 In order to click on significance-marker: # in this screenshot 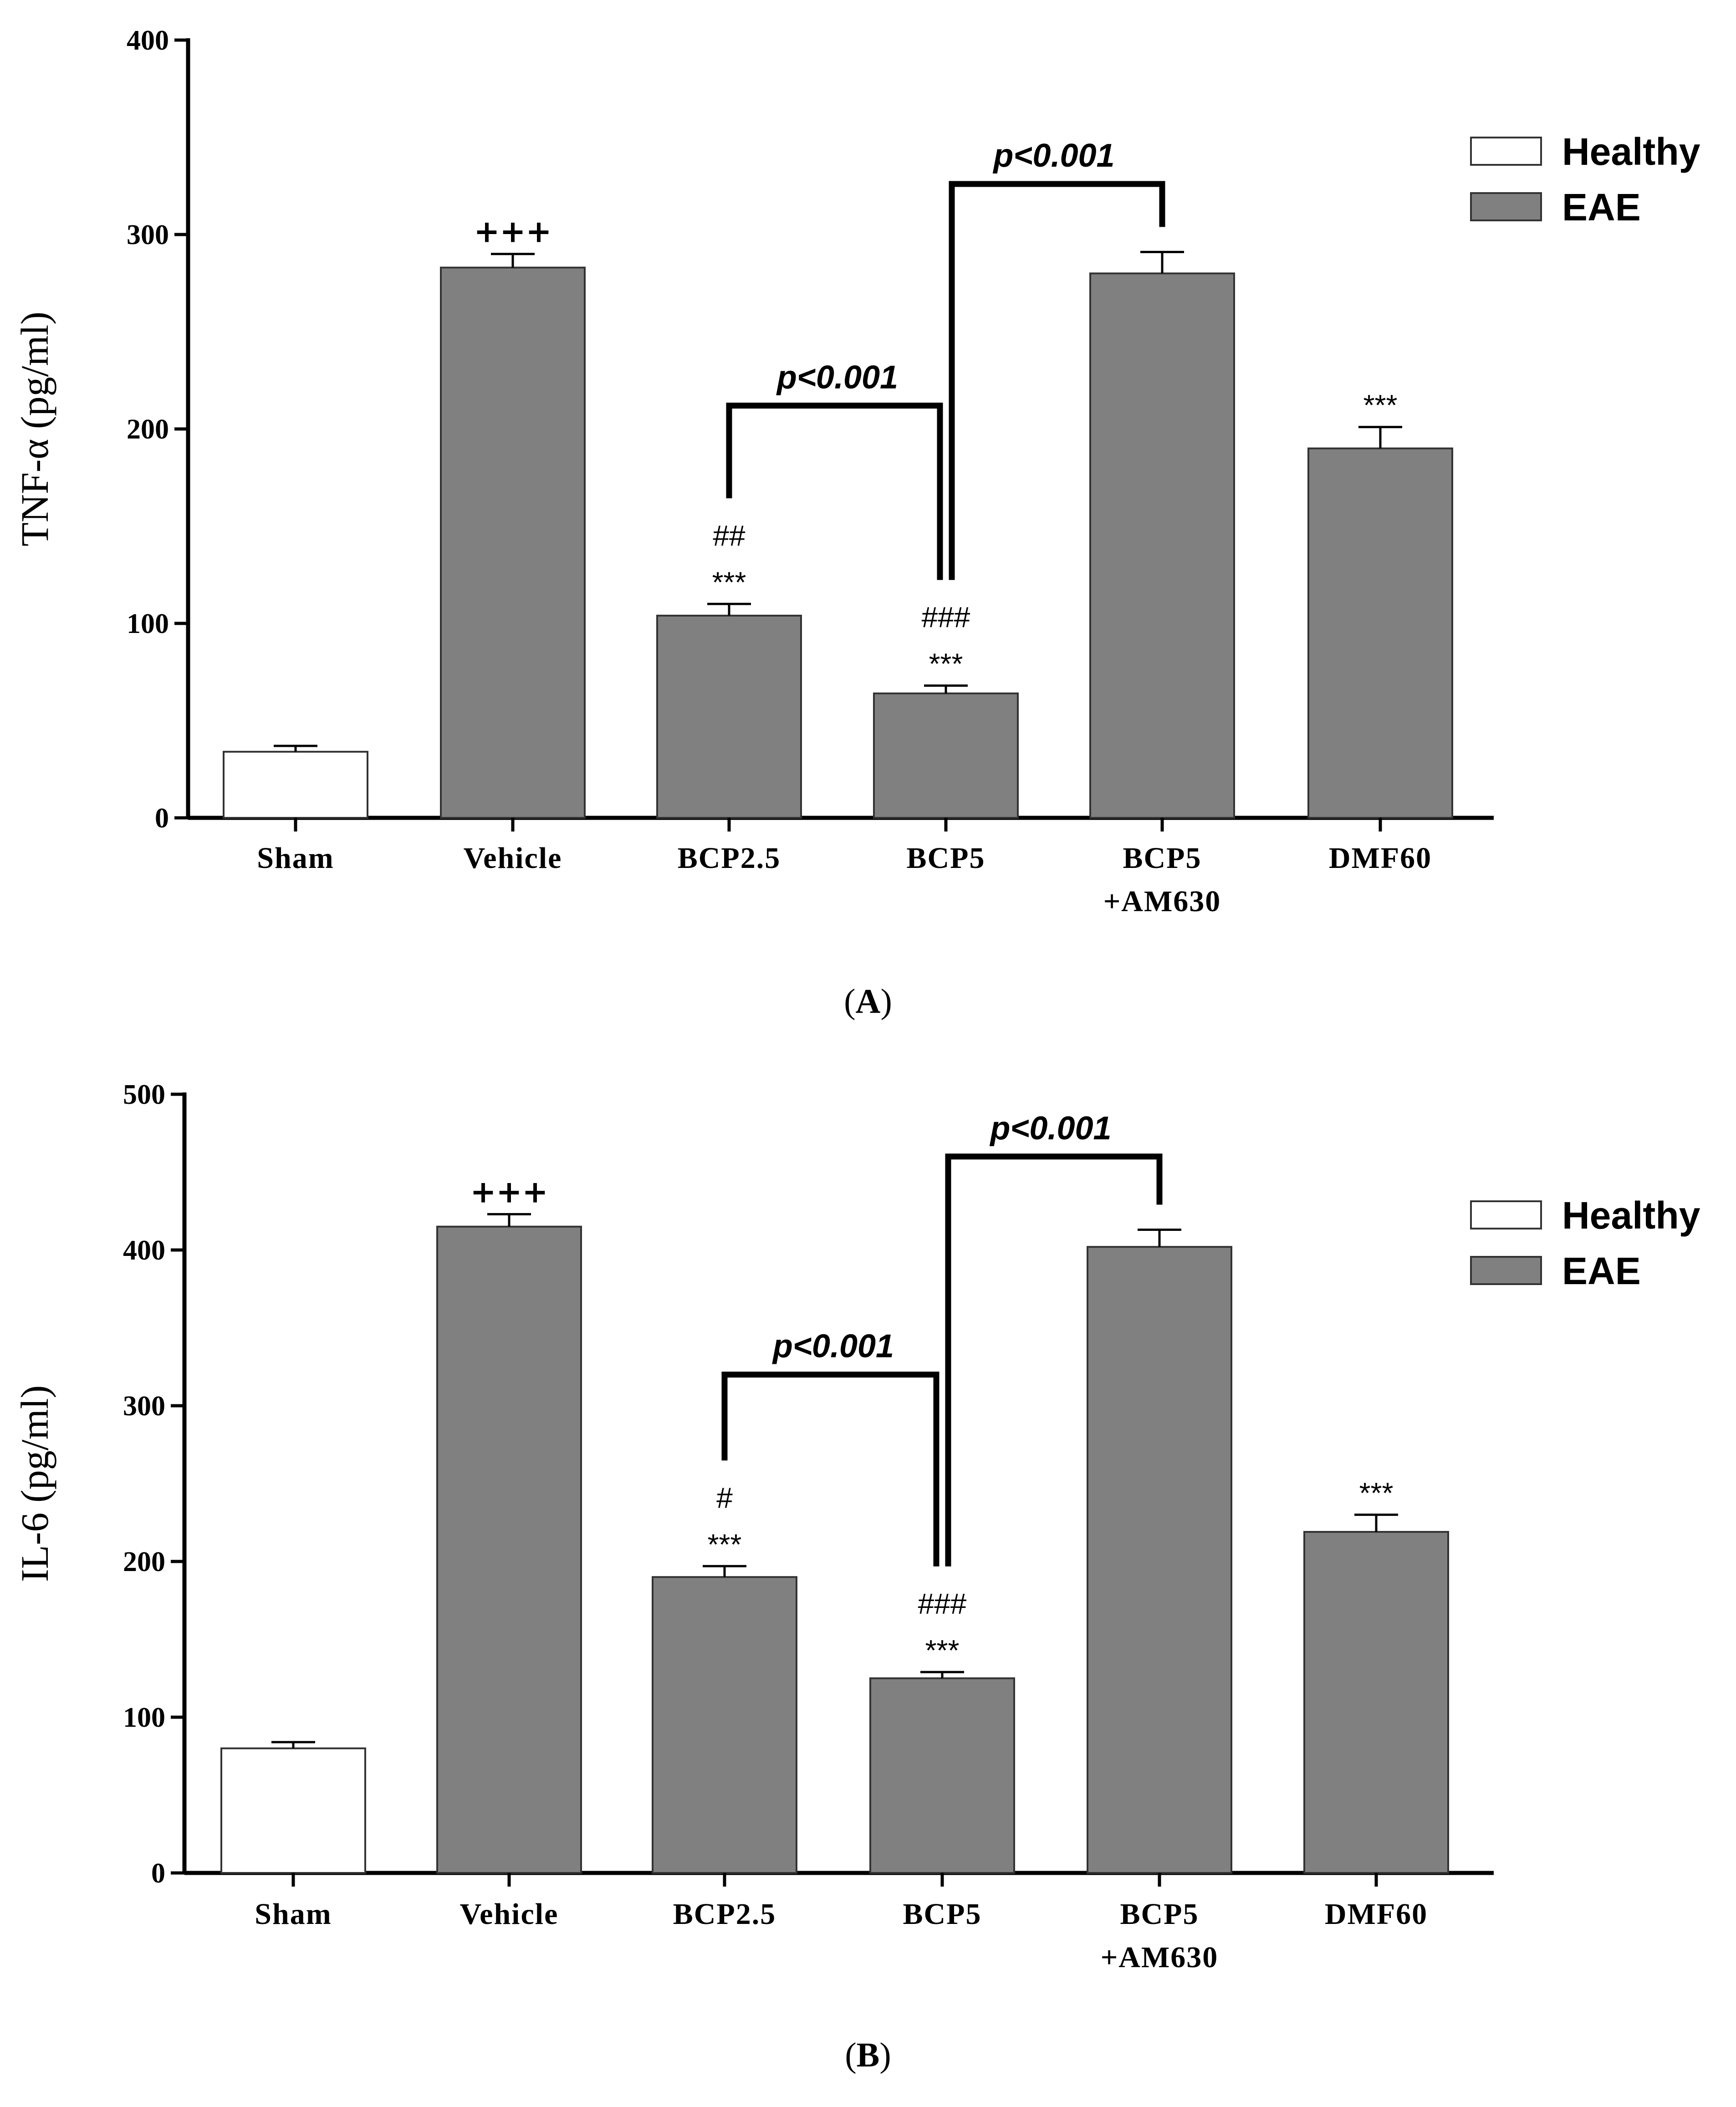, I will do `click(724, 1497)`.